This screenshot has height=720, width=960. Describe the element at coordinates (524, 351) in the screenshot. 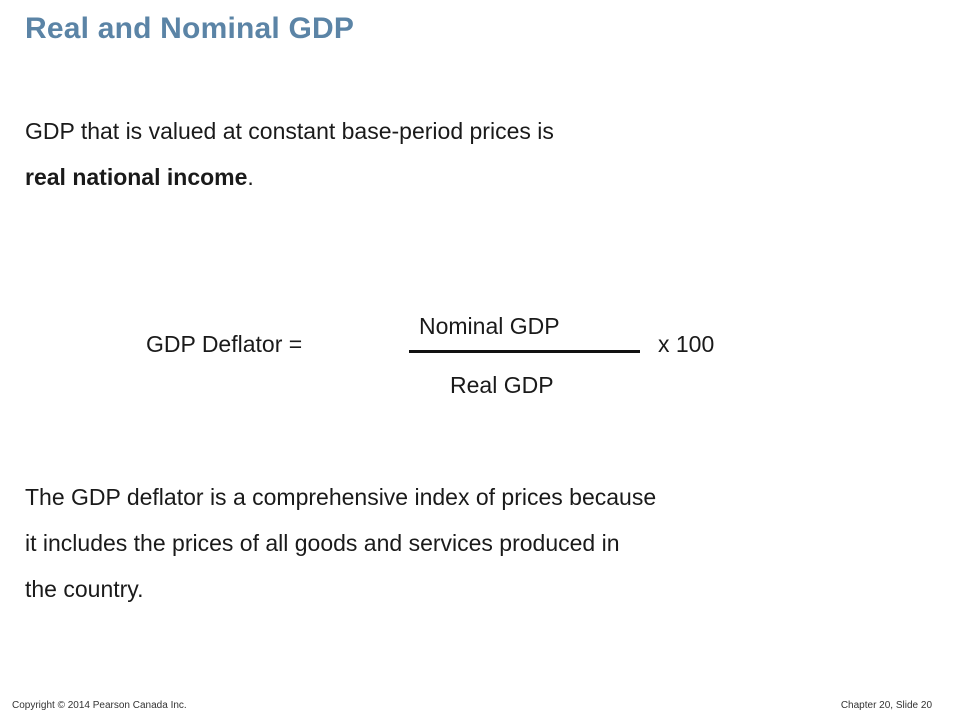

I see `fraction-bar` at that location.